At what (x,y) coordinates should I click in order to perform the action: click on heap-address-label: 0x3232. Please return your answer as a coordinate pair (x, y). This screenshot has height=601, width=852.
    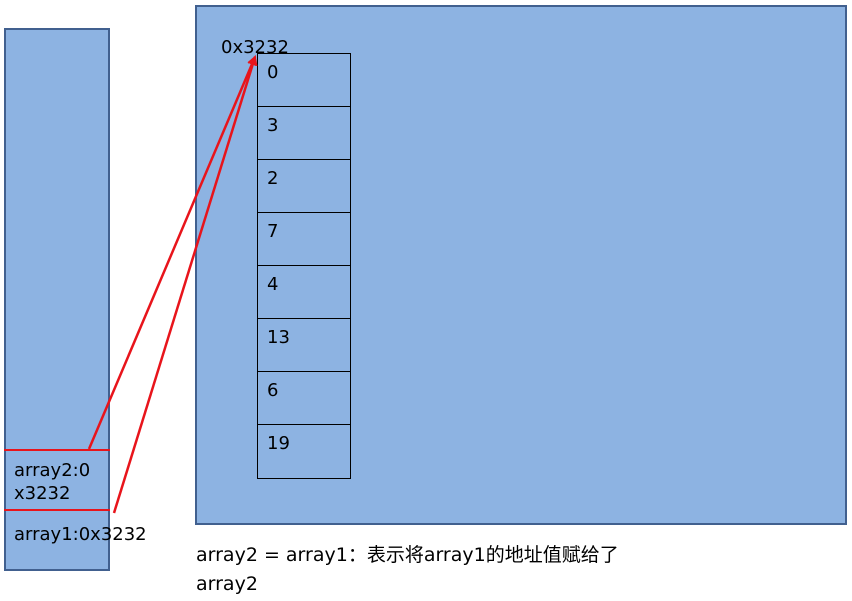
    Looking at the image, I should click on (255, 47).